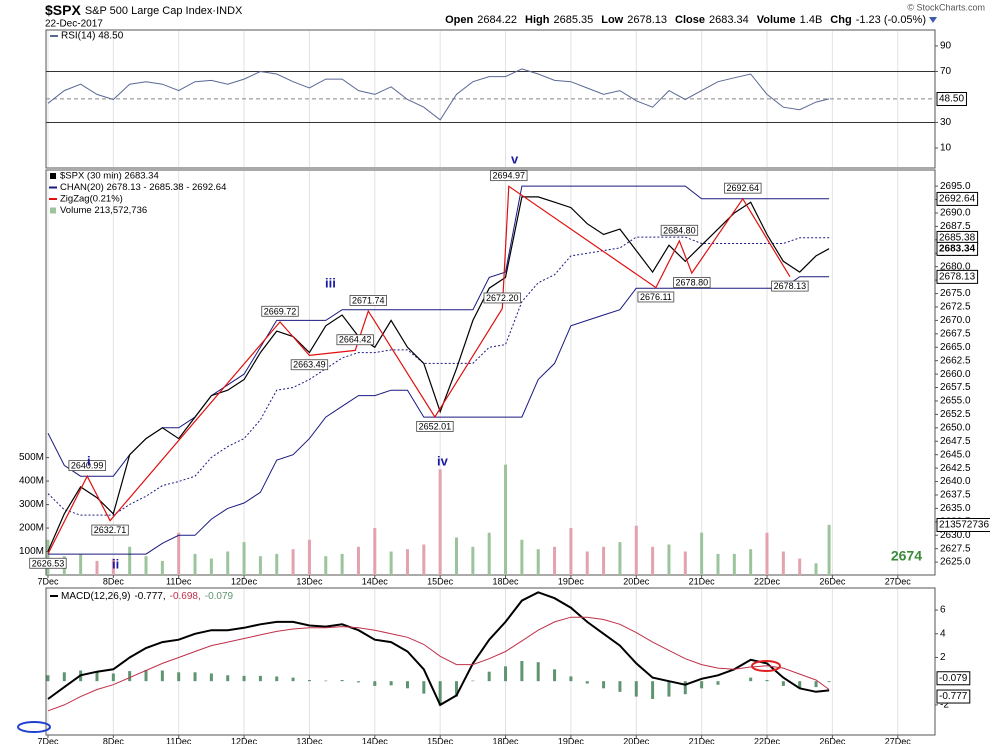 Image resolution: width=990 pixels, height=744 pixels. What do you see at coordinates (48, 740) in the screenshot?
I see `x-tick-label: 7Dec` at bounding box center [48, 740].